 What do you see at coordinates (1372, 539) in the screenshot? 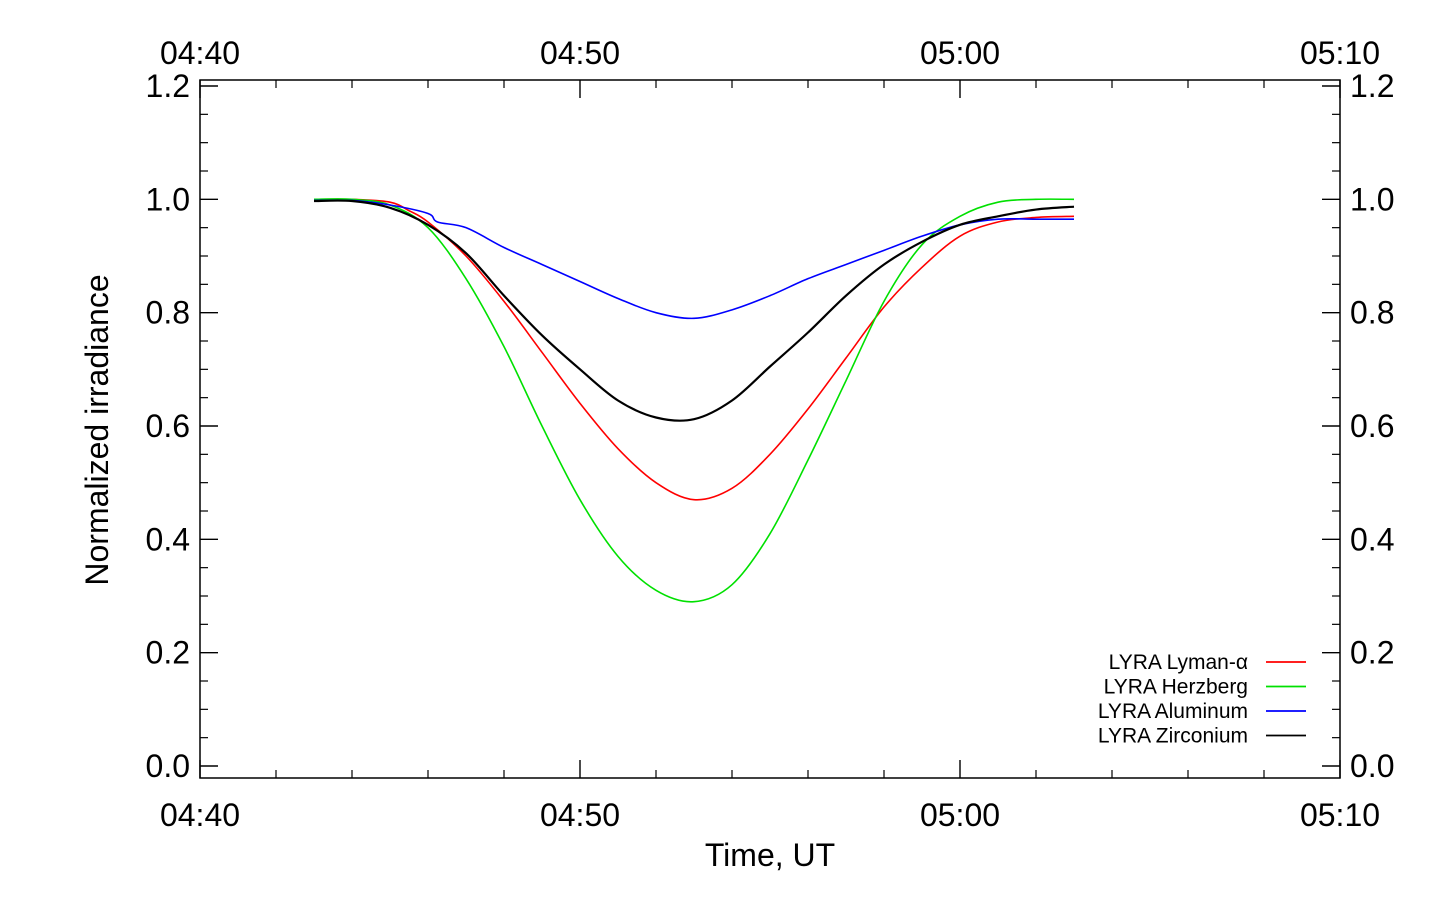
I see `y-tick-label-right: 0.4` at bounding box center [1372, 539].